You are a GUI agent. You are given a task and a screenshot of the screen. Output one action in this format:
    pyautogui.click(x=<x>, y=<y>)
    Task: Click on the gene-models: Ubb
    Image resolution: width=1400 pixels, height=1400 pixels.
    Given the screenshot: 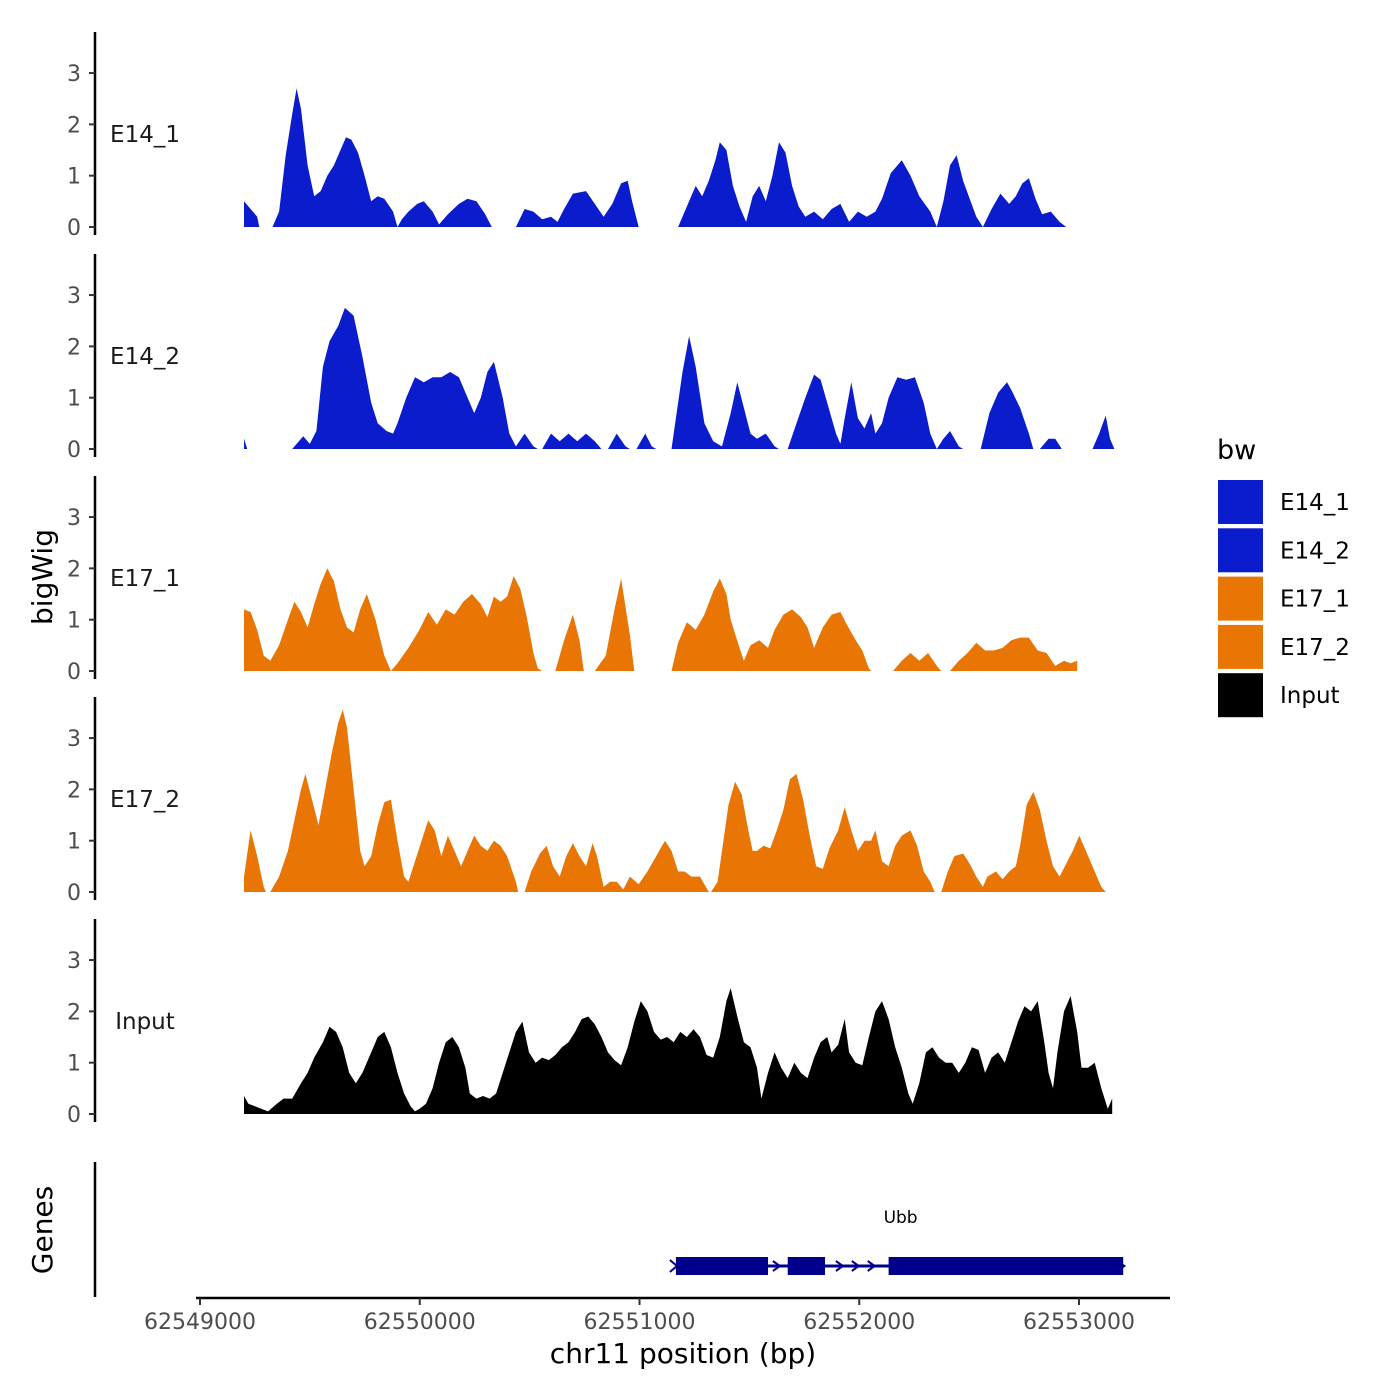 What is the action you would take?
    pyautogui.click(x=898, y=1241)
    